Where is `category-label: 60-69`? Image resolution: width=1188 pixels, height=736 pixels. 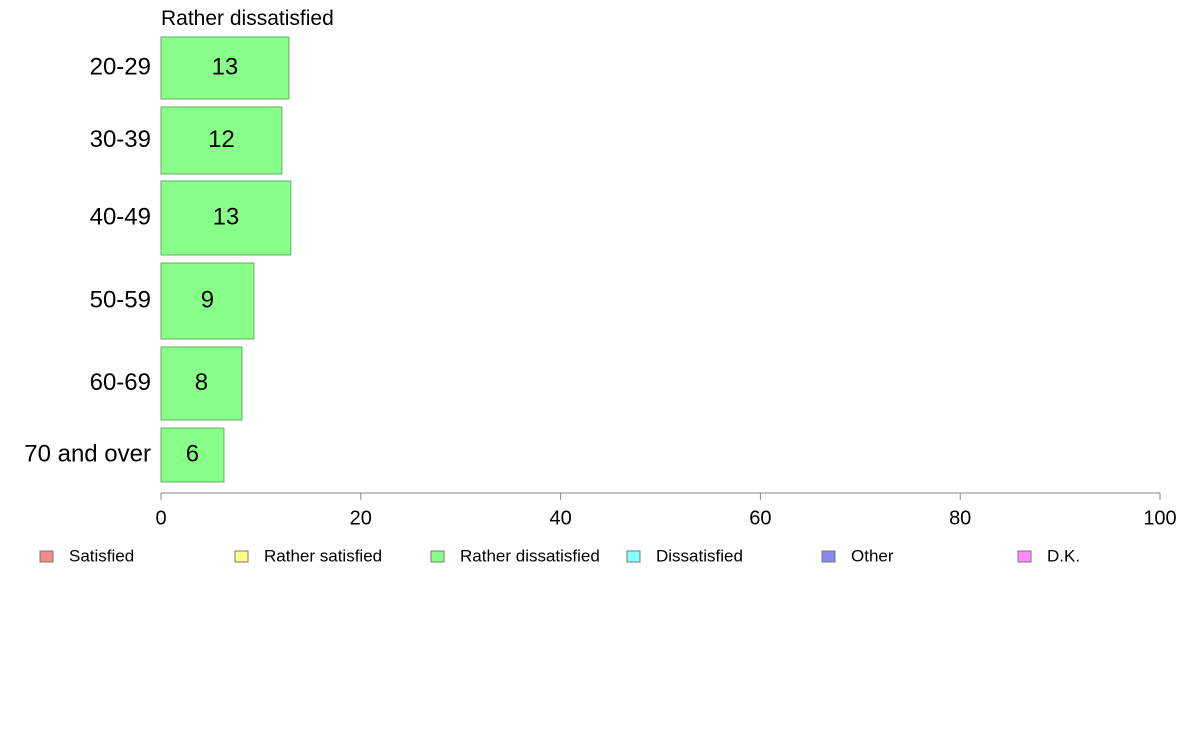 category-label: 60-69 is located at coordinates (120, 382).